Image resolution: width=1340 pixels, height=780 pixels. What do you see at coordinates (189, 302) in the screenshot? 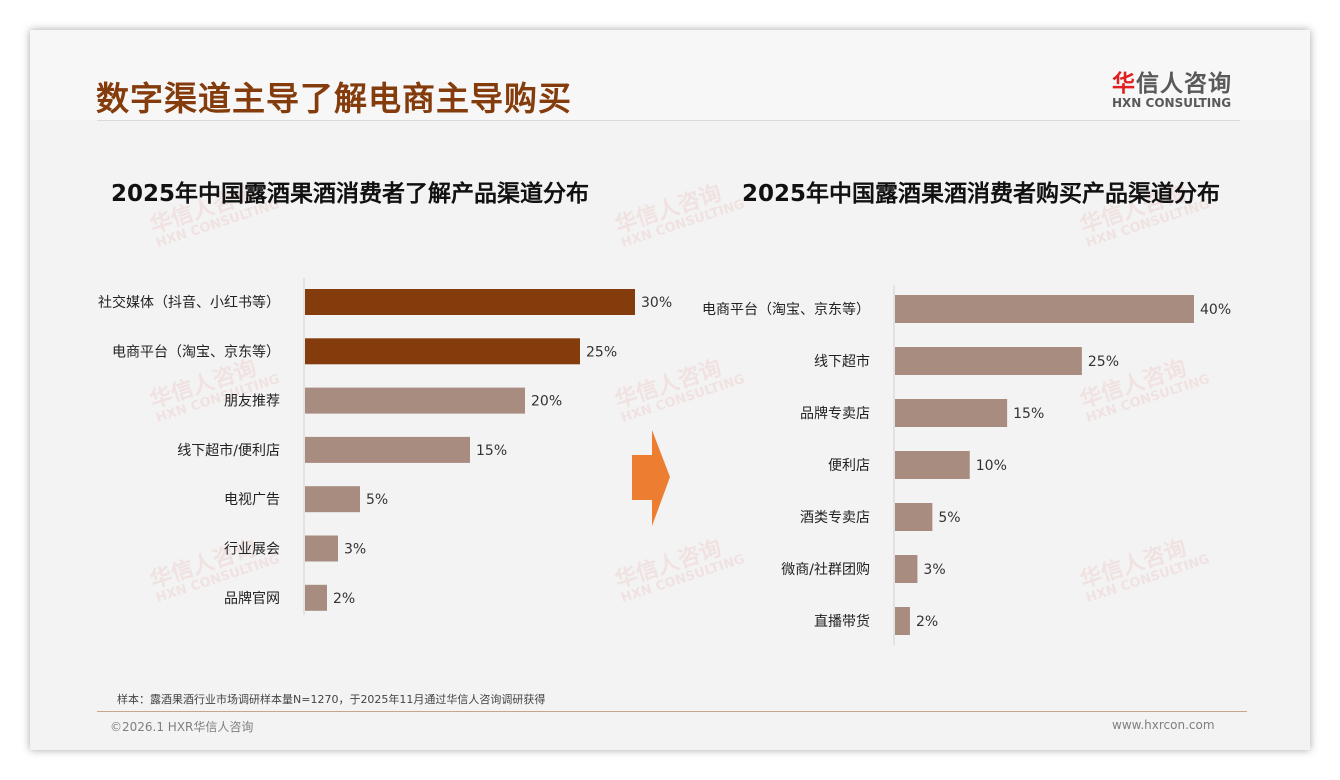
I see `category-label: 社交媒体（抖音、小红书等）` at bounding box center [189, 302].